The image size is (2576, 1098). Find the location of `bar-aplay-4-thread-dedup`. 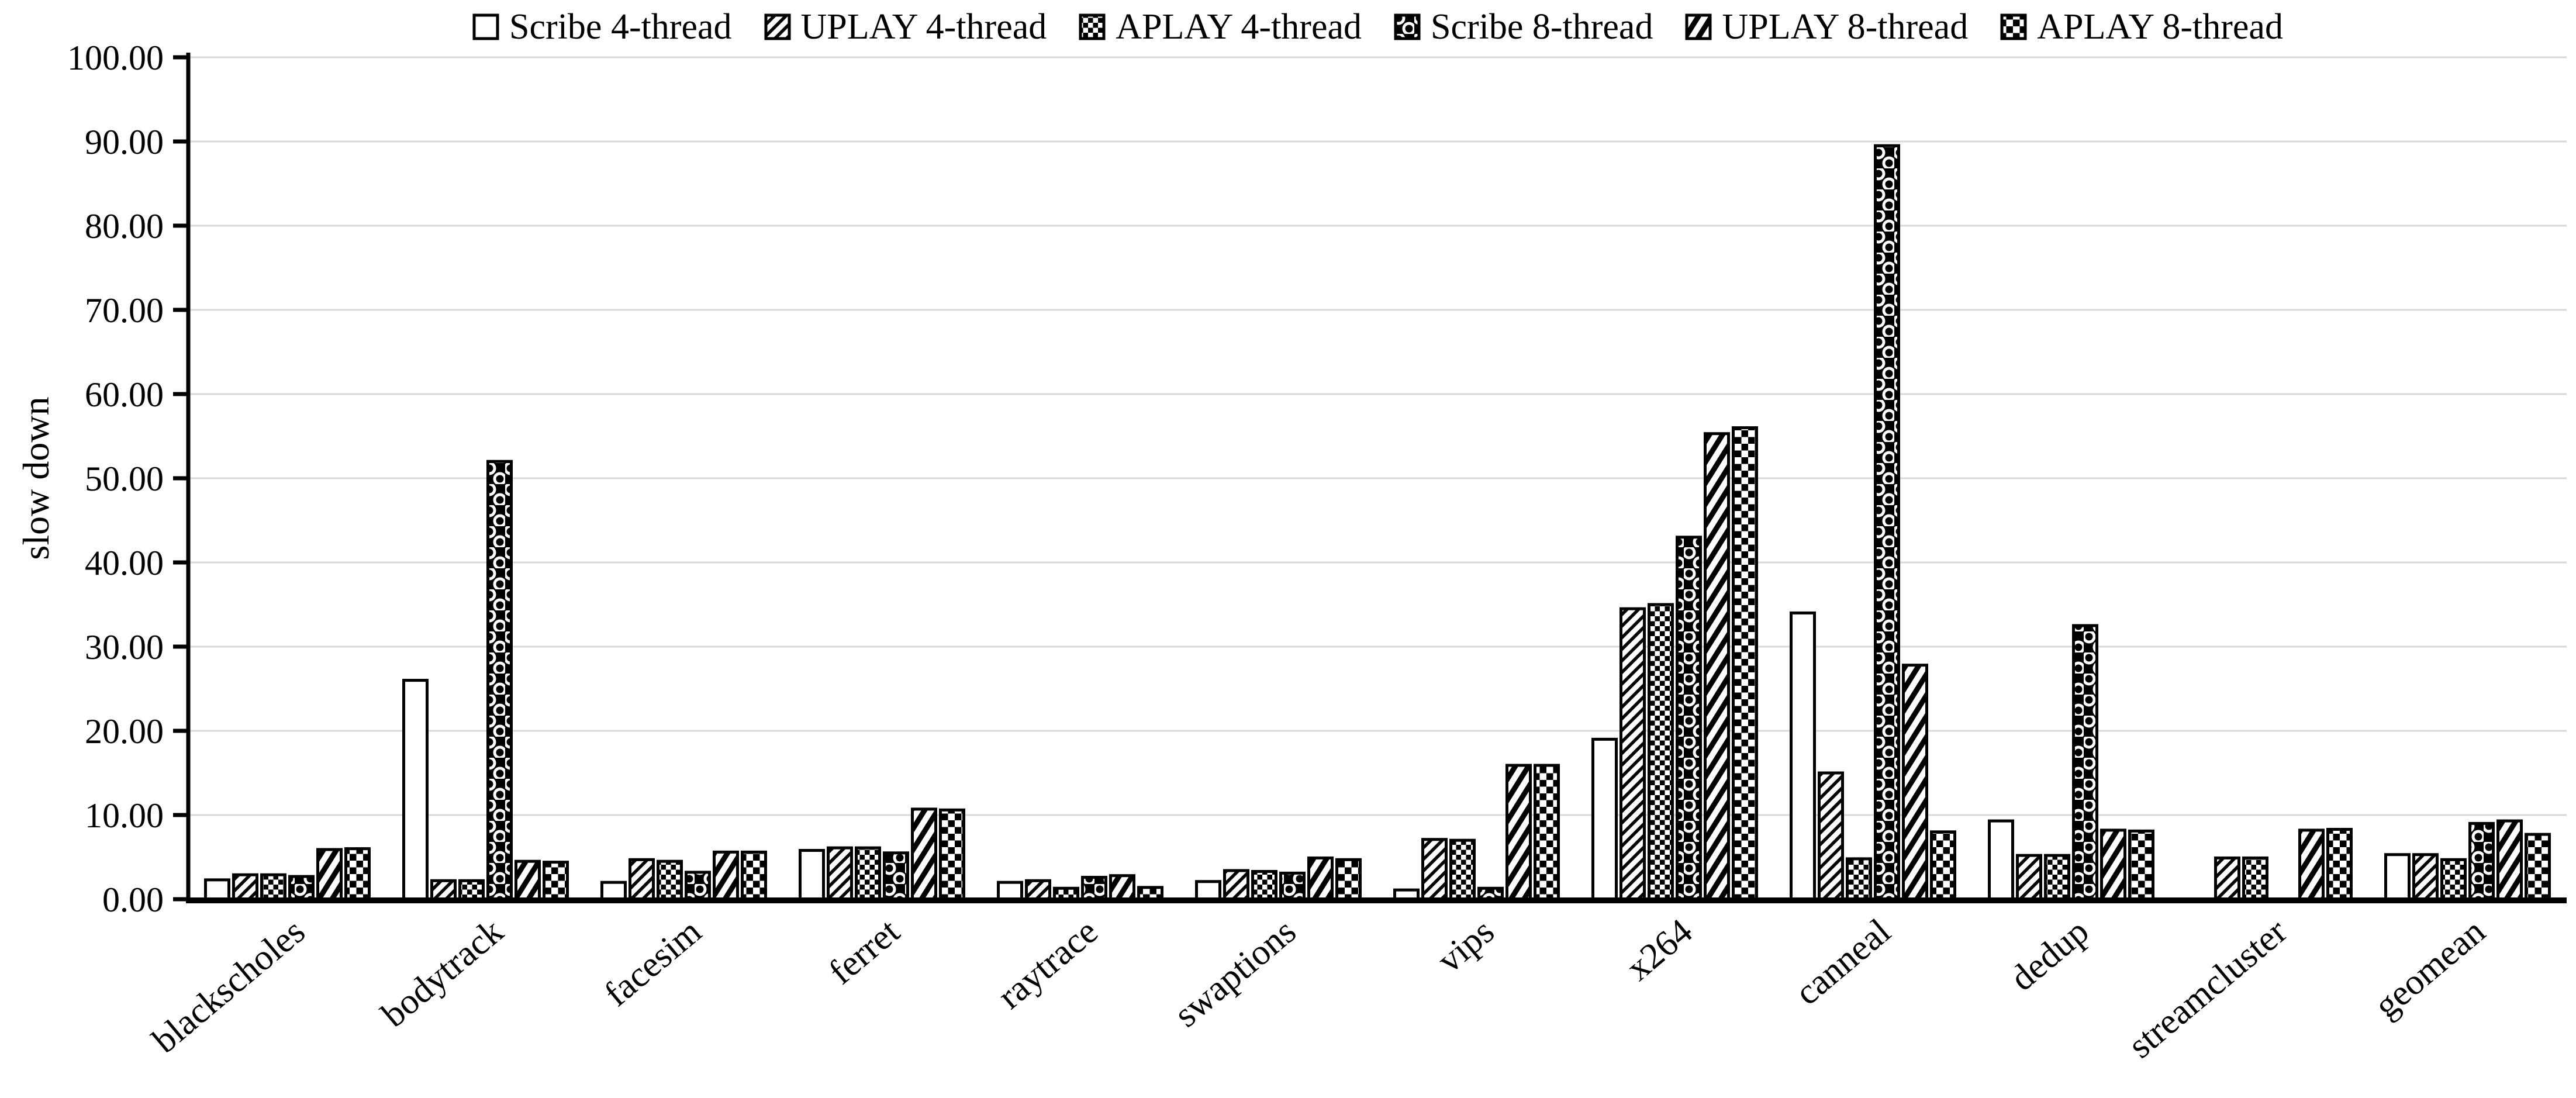

bar-aplay-4-thread-dedup is located at coordinates (2057, 877).